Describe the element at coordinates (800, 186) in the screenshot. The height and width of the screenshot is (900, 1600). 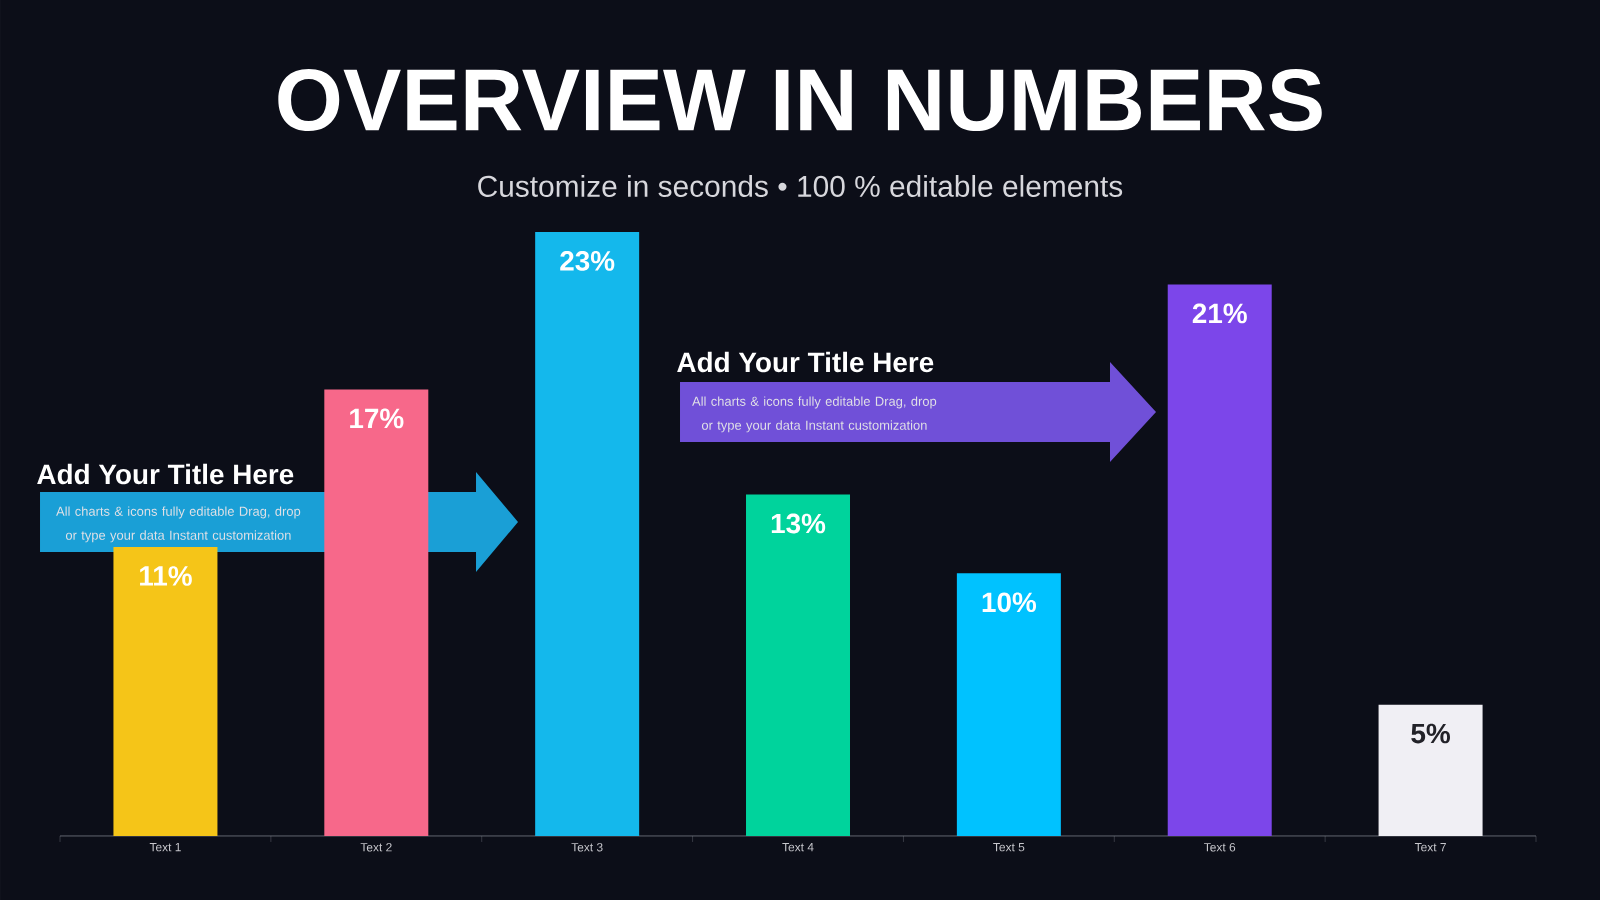
I see `chart-subtitle: Customize in seconds • 100 % editable elements` at that location.